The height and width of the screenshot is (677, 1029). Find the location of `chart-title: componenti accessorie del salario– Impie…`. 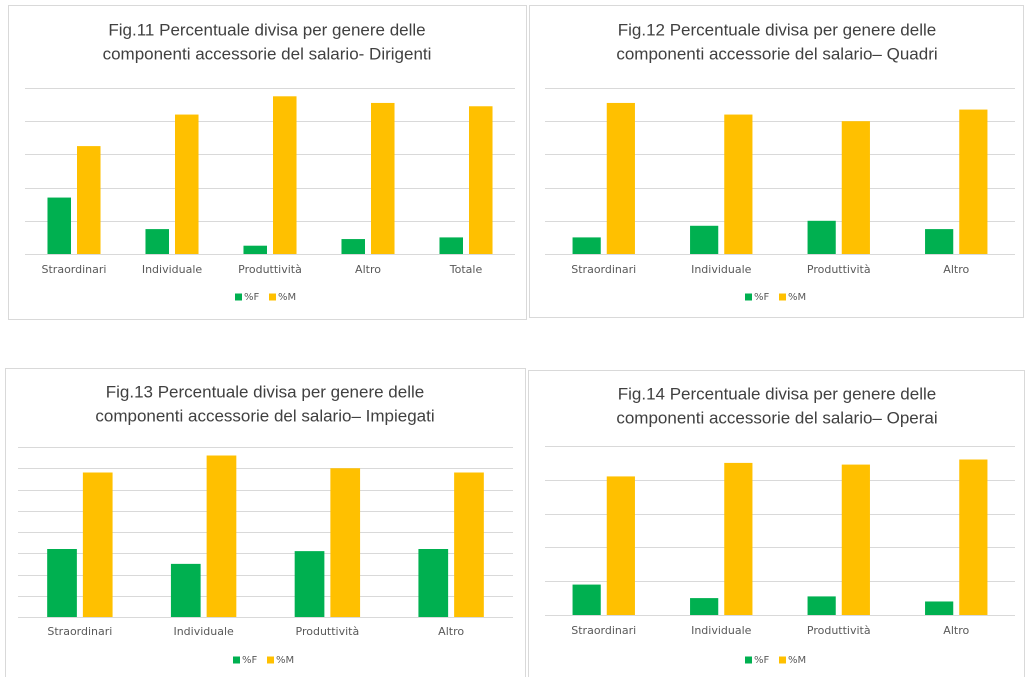

chart-title: componenti accessorie del salario– Impie… is located at coordinates (264, 415).